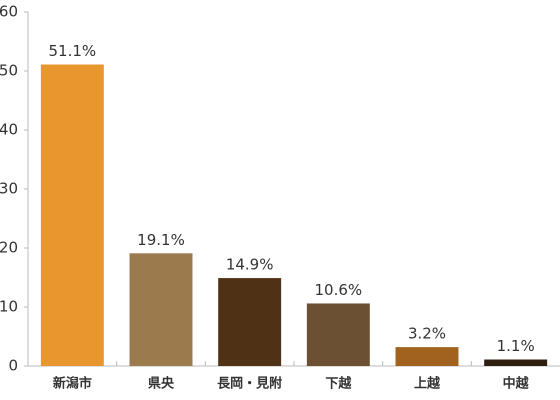 Image resolution: width=560 pixels, height=400 pixels. What do you see at coordinates (427, 334) in the screenshot?
I see `value-label: 3.2%` at bounding box center [427, 334].